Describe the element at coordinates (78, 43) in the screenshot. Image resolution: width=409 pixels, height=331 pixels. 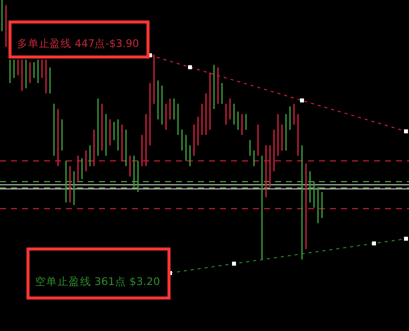
I see `annotation: 多单止盈线 447点-$3.90` at that location.